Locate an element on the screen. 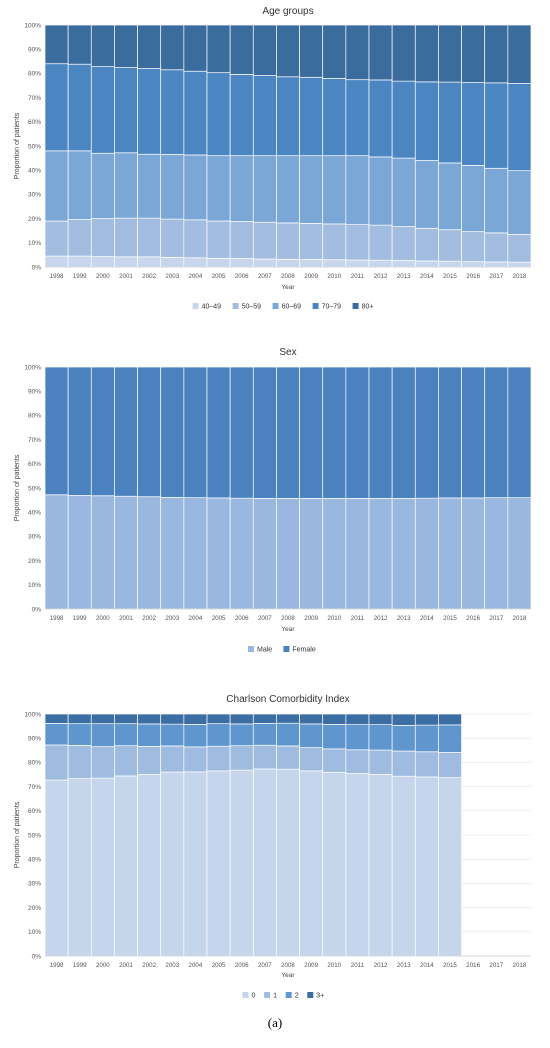 Image resolution: width=550 pixels, height=1048 pixels. y-tick-label: 30% is located at coordinates (34, 537).